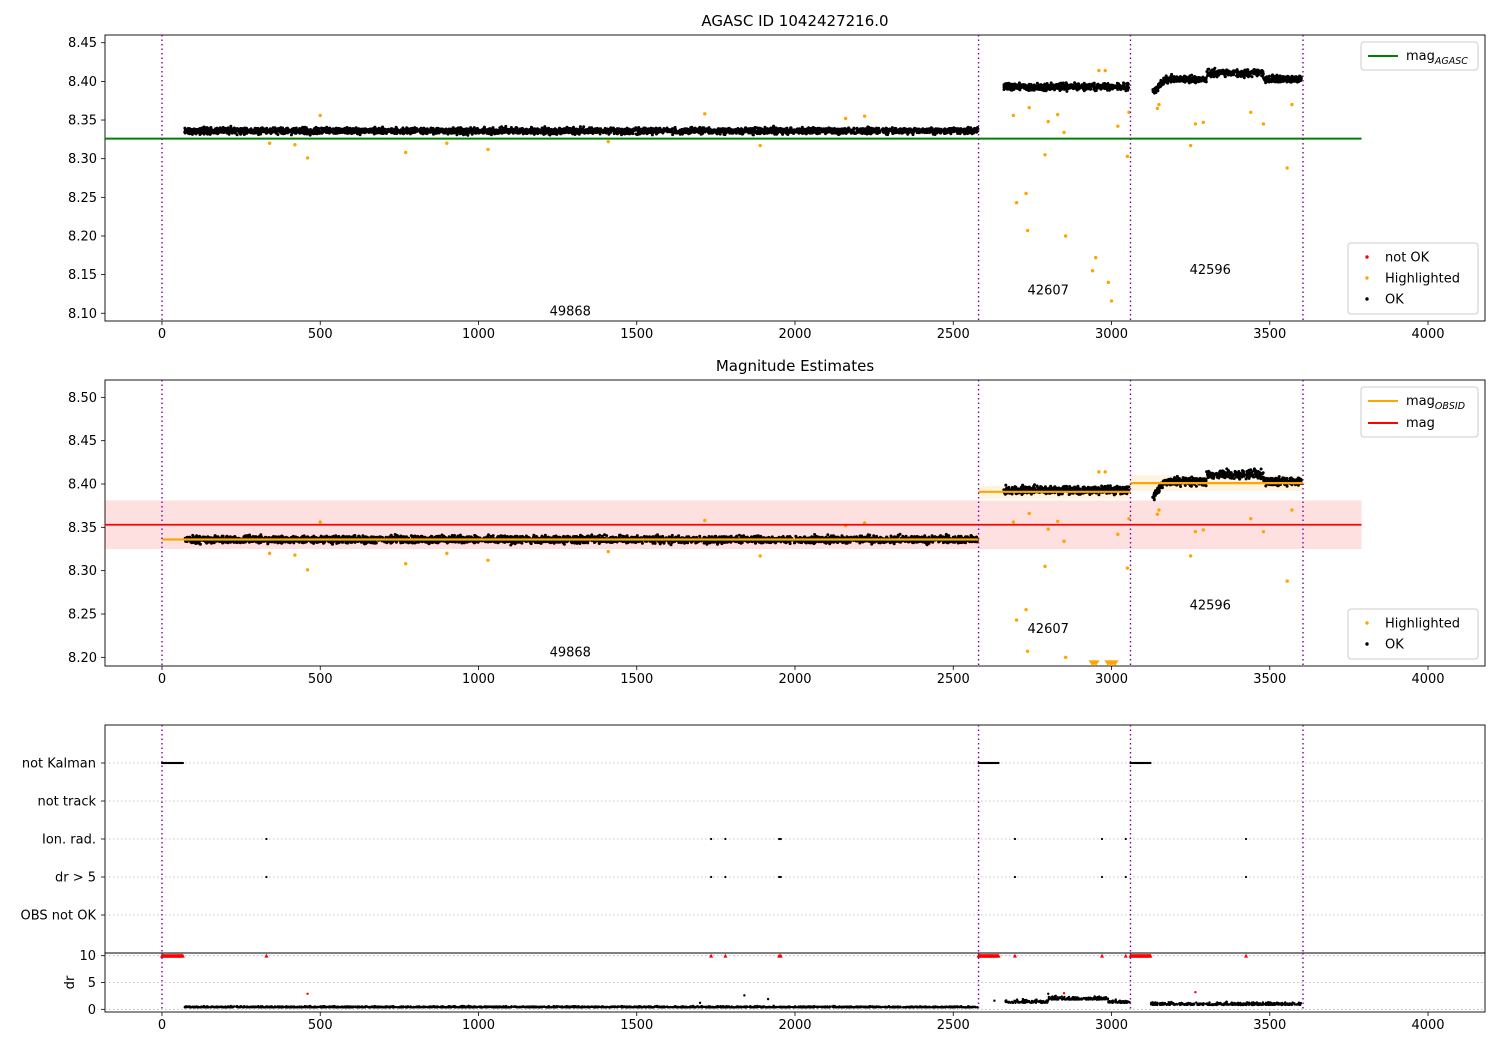 This screenshot has height=1050, width=1500. What do you see at coordinates (636, 334) in the screenshot?
I see `x-tick-label: 1500` at bounding box center [636, 334].